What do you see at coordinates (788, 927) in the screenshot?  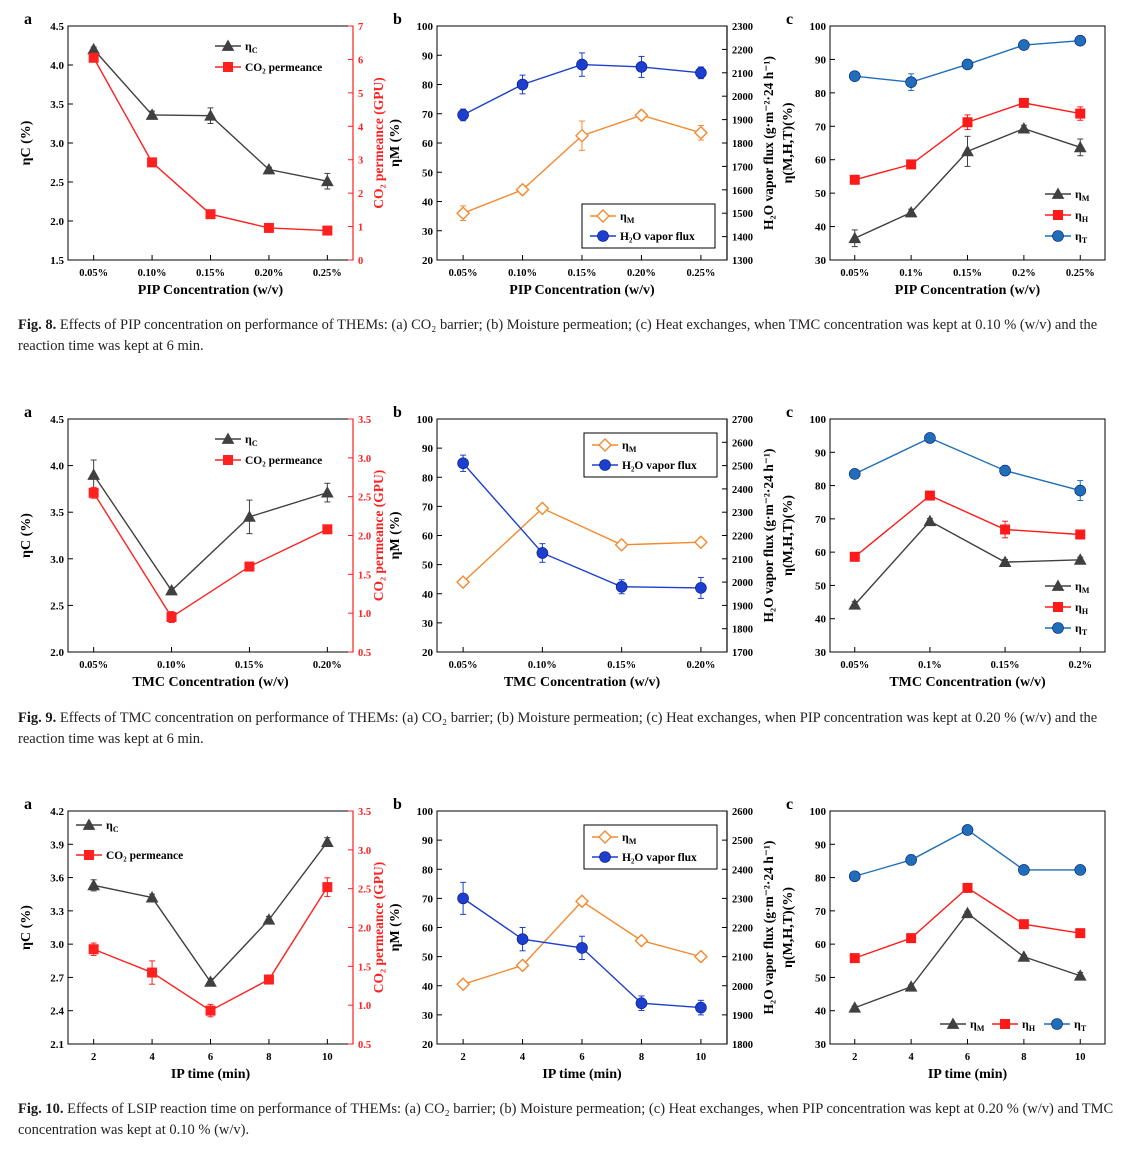 I see `y-axis-label: η(M,H,T)(%)` at bounding box center [788, 927].